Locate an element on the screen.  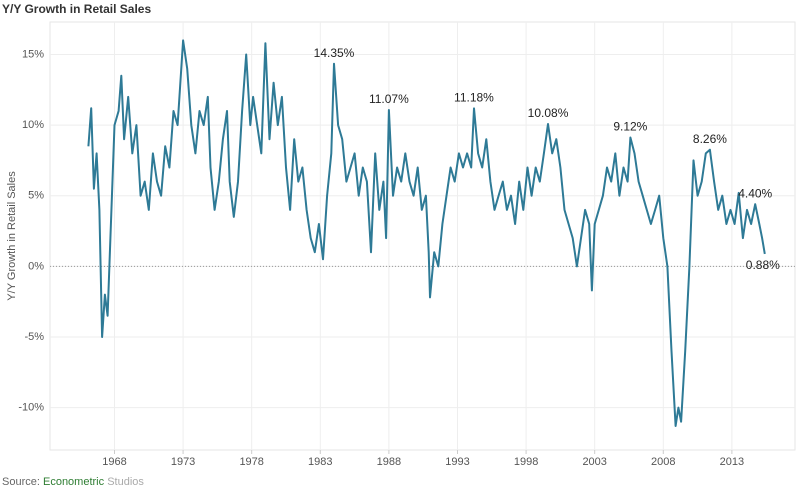
y-tick-label: -10% is located at coordinates (31, 408).